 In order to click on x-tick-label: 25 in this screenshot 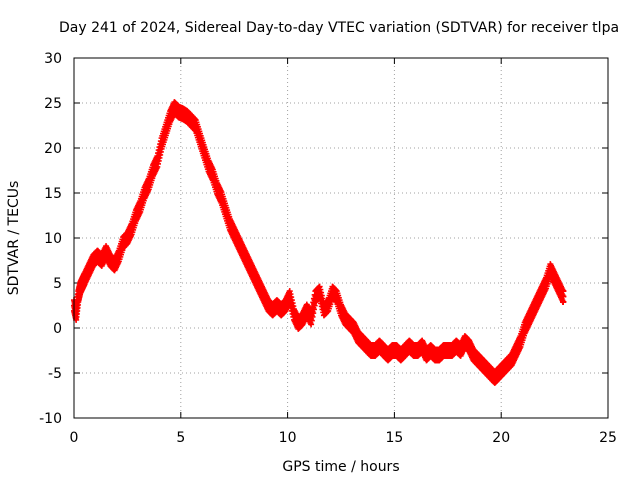, I will do `click(608, 438)`.